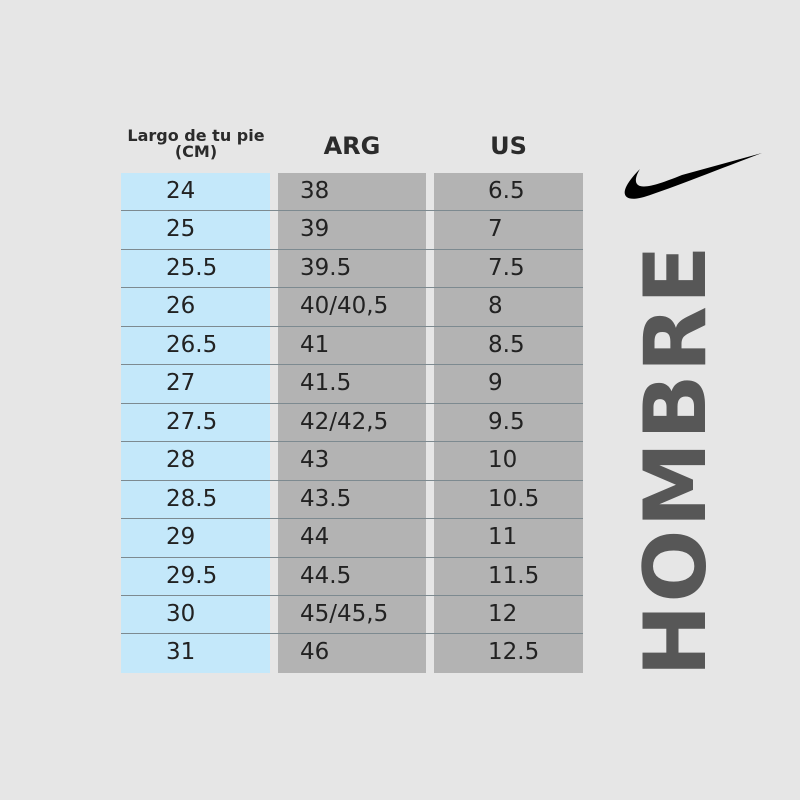  I want to click on table-row: 27.5 42/42,5 9.5, so click(352, 423).